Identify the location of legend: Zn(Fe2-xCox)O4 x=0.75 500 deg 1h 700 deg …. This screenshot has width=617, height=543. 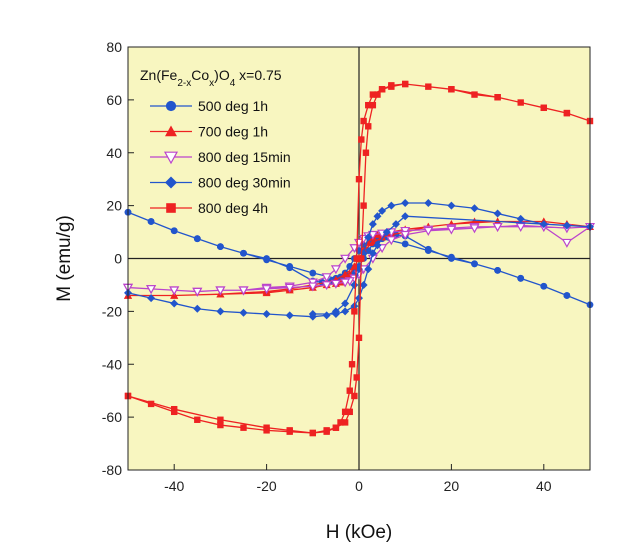
(215, 141).